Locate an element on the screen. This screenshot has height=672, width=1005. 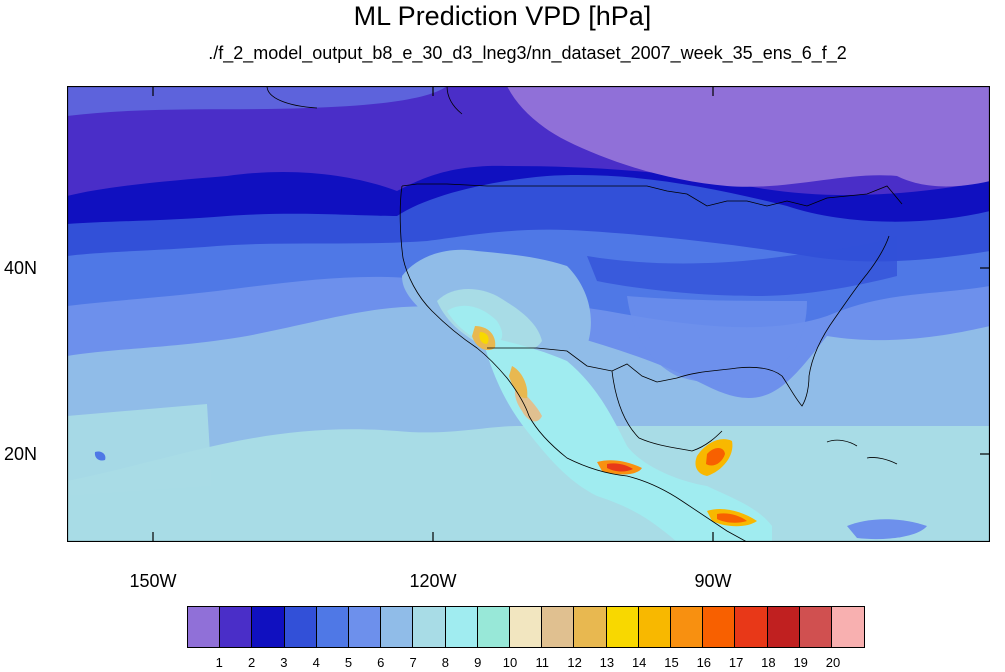
colorbar-label: 7 is located at coordinates (413, 662).